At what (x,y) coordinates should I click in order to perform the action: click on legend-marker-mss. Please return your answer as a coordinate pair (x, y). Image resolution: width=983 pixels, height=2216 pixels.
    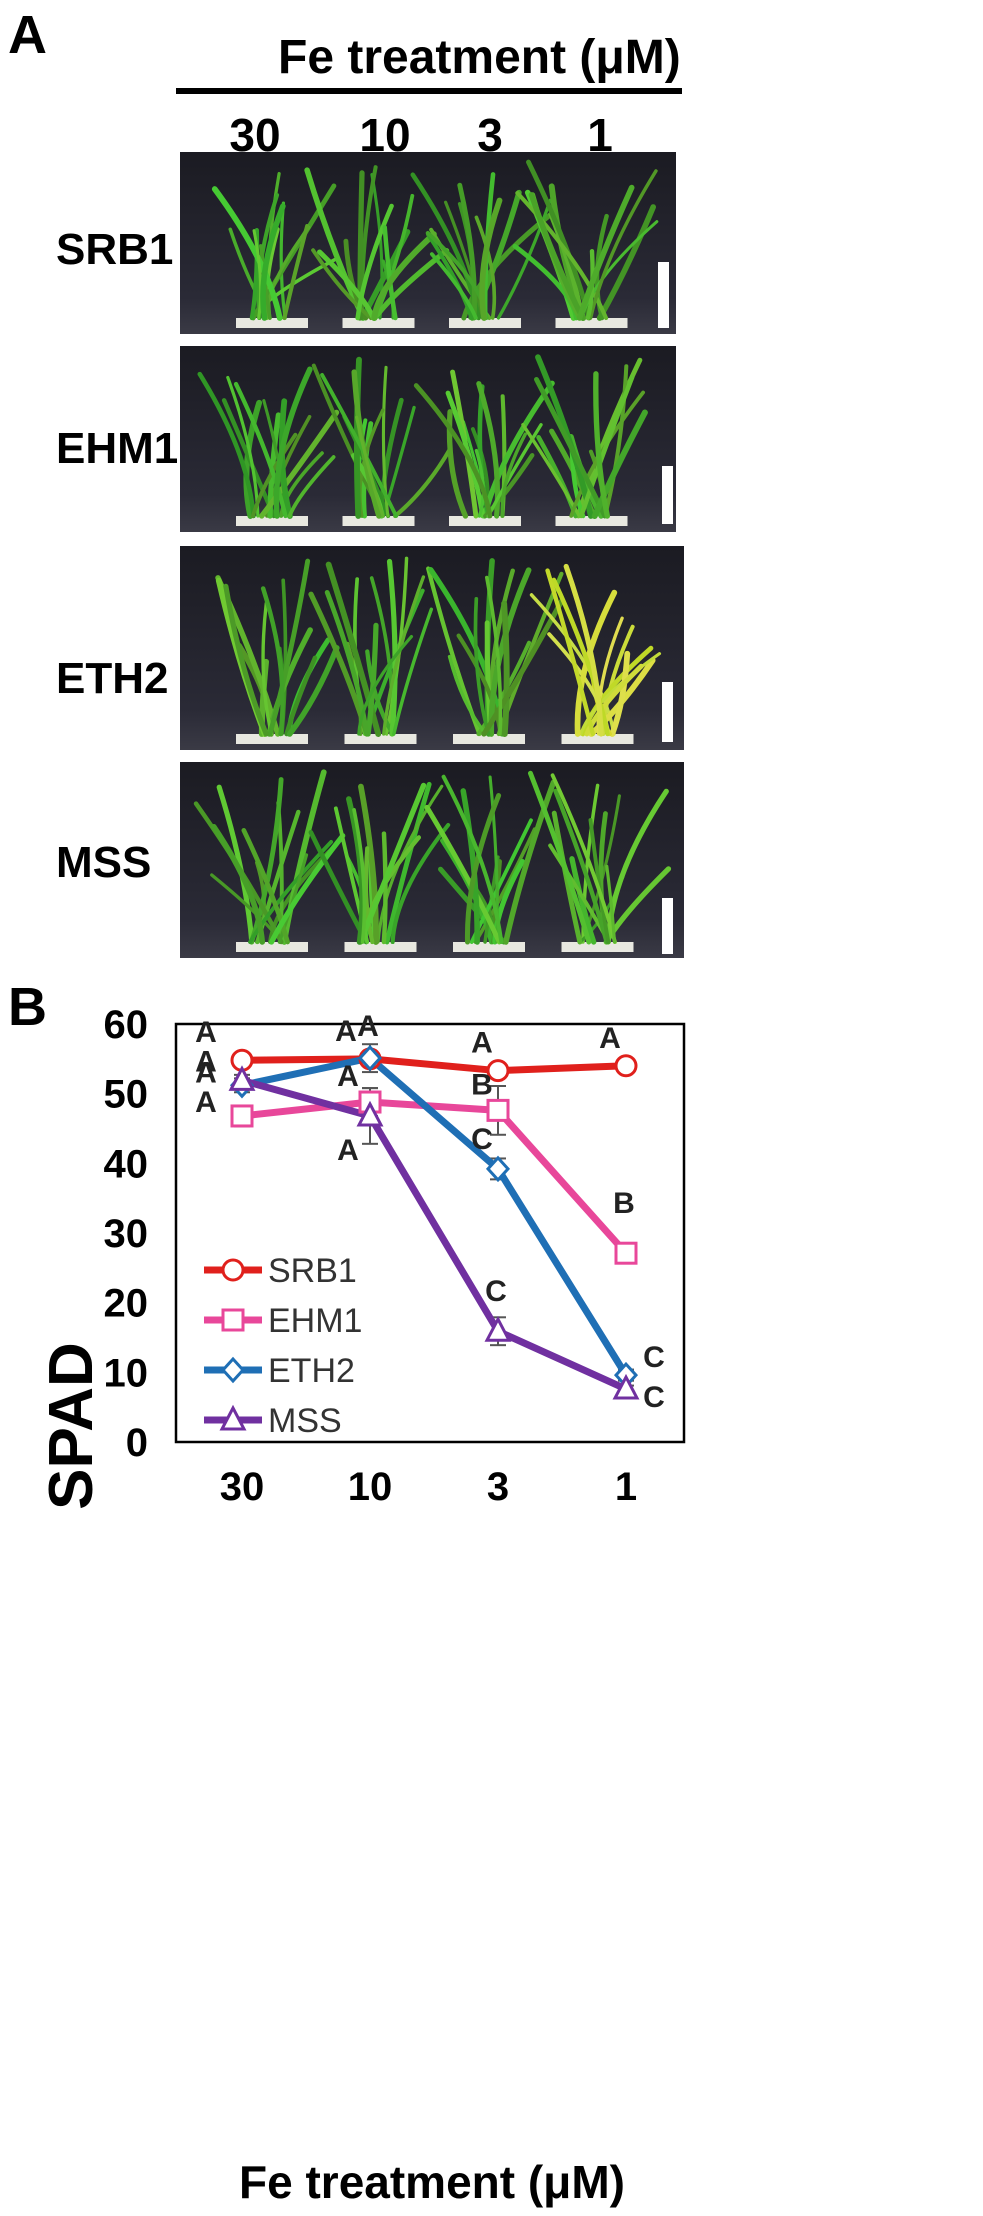
    Looking at the image, I should click on (233, 1417).